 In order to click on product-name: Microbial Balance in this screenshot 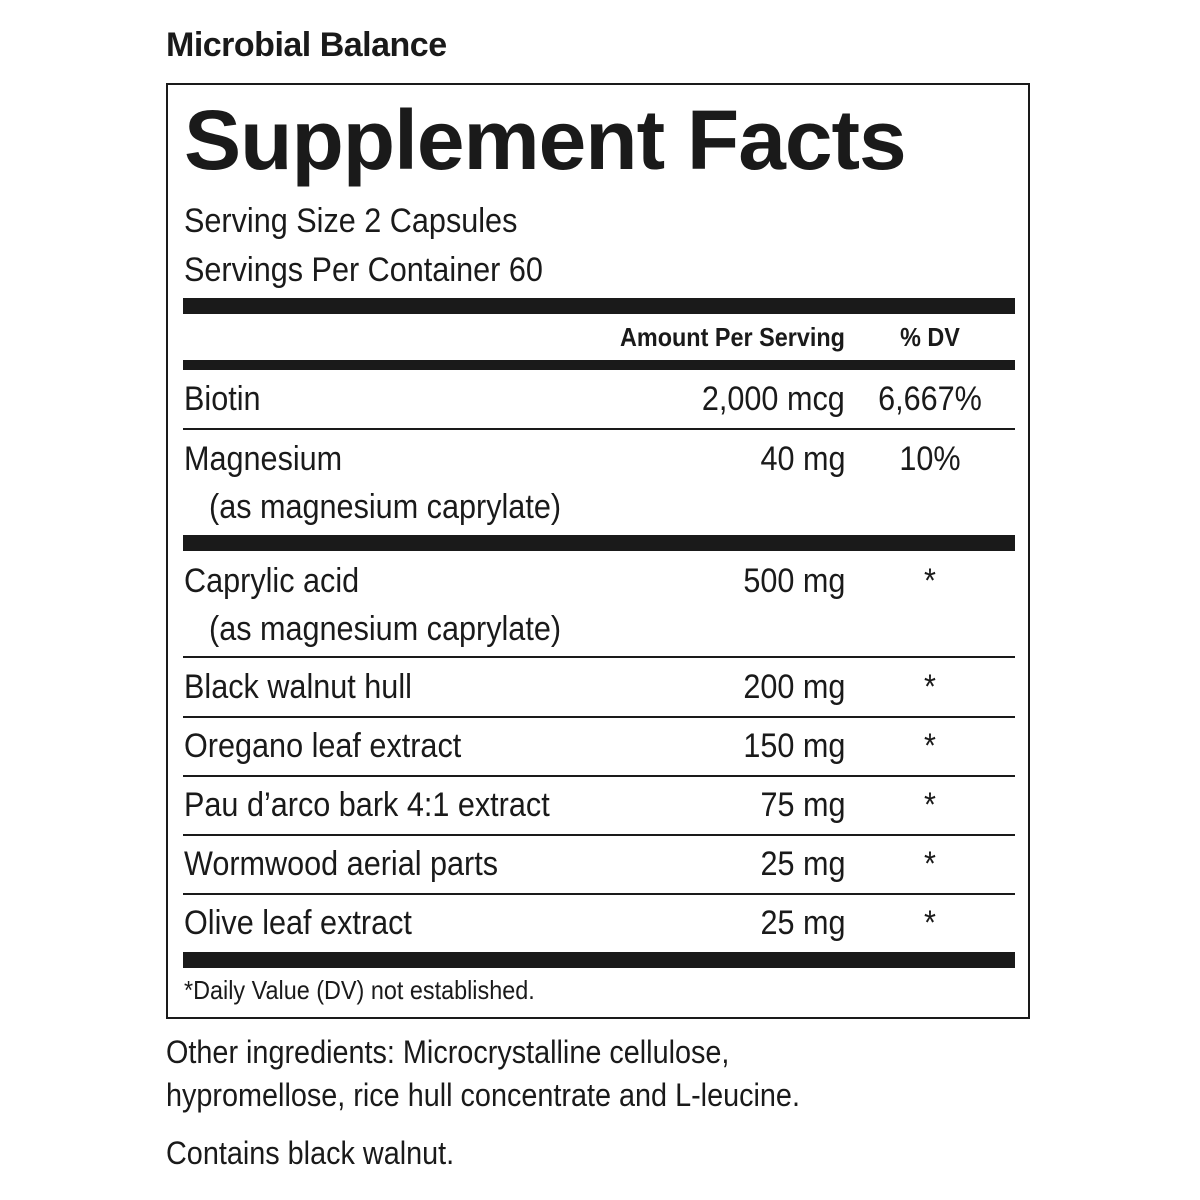, I will do `click(306, 45)`.